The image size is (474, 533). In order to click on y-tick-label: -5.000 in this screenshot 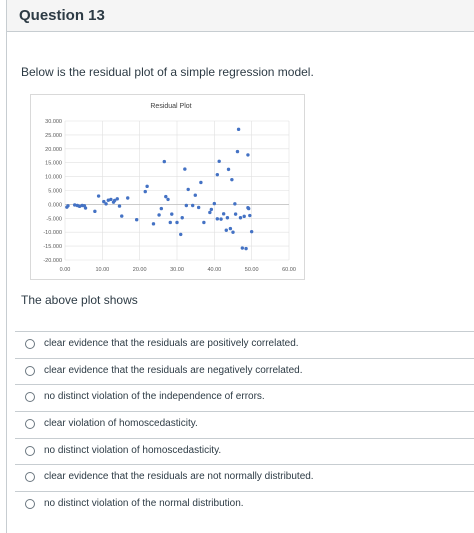, I will do `click(54, 219)`.